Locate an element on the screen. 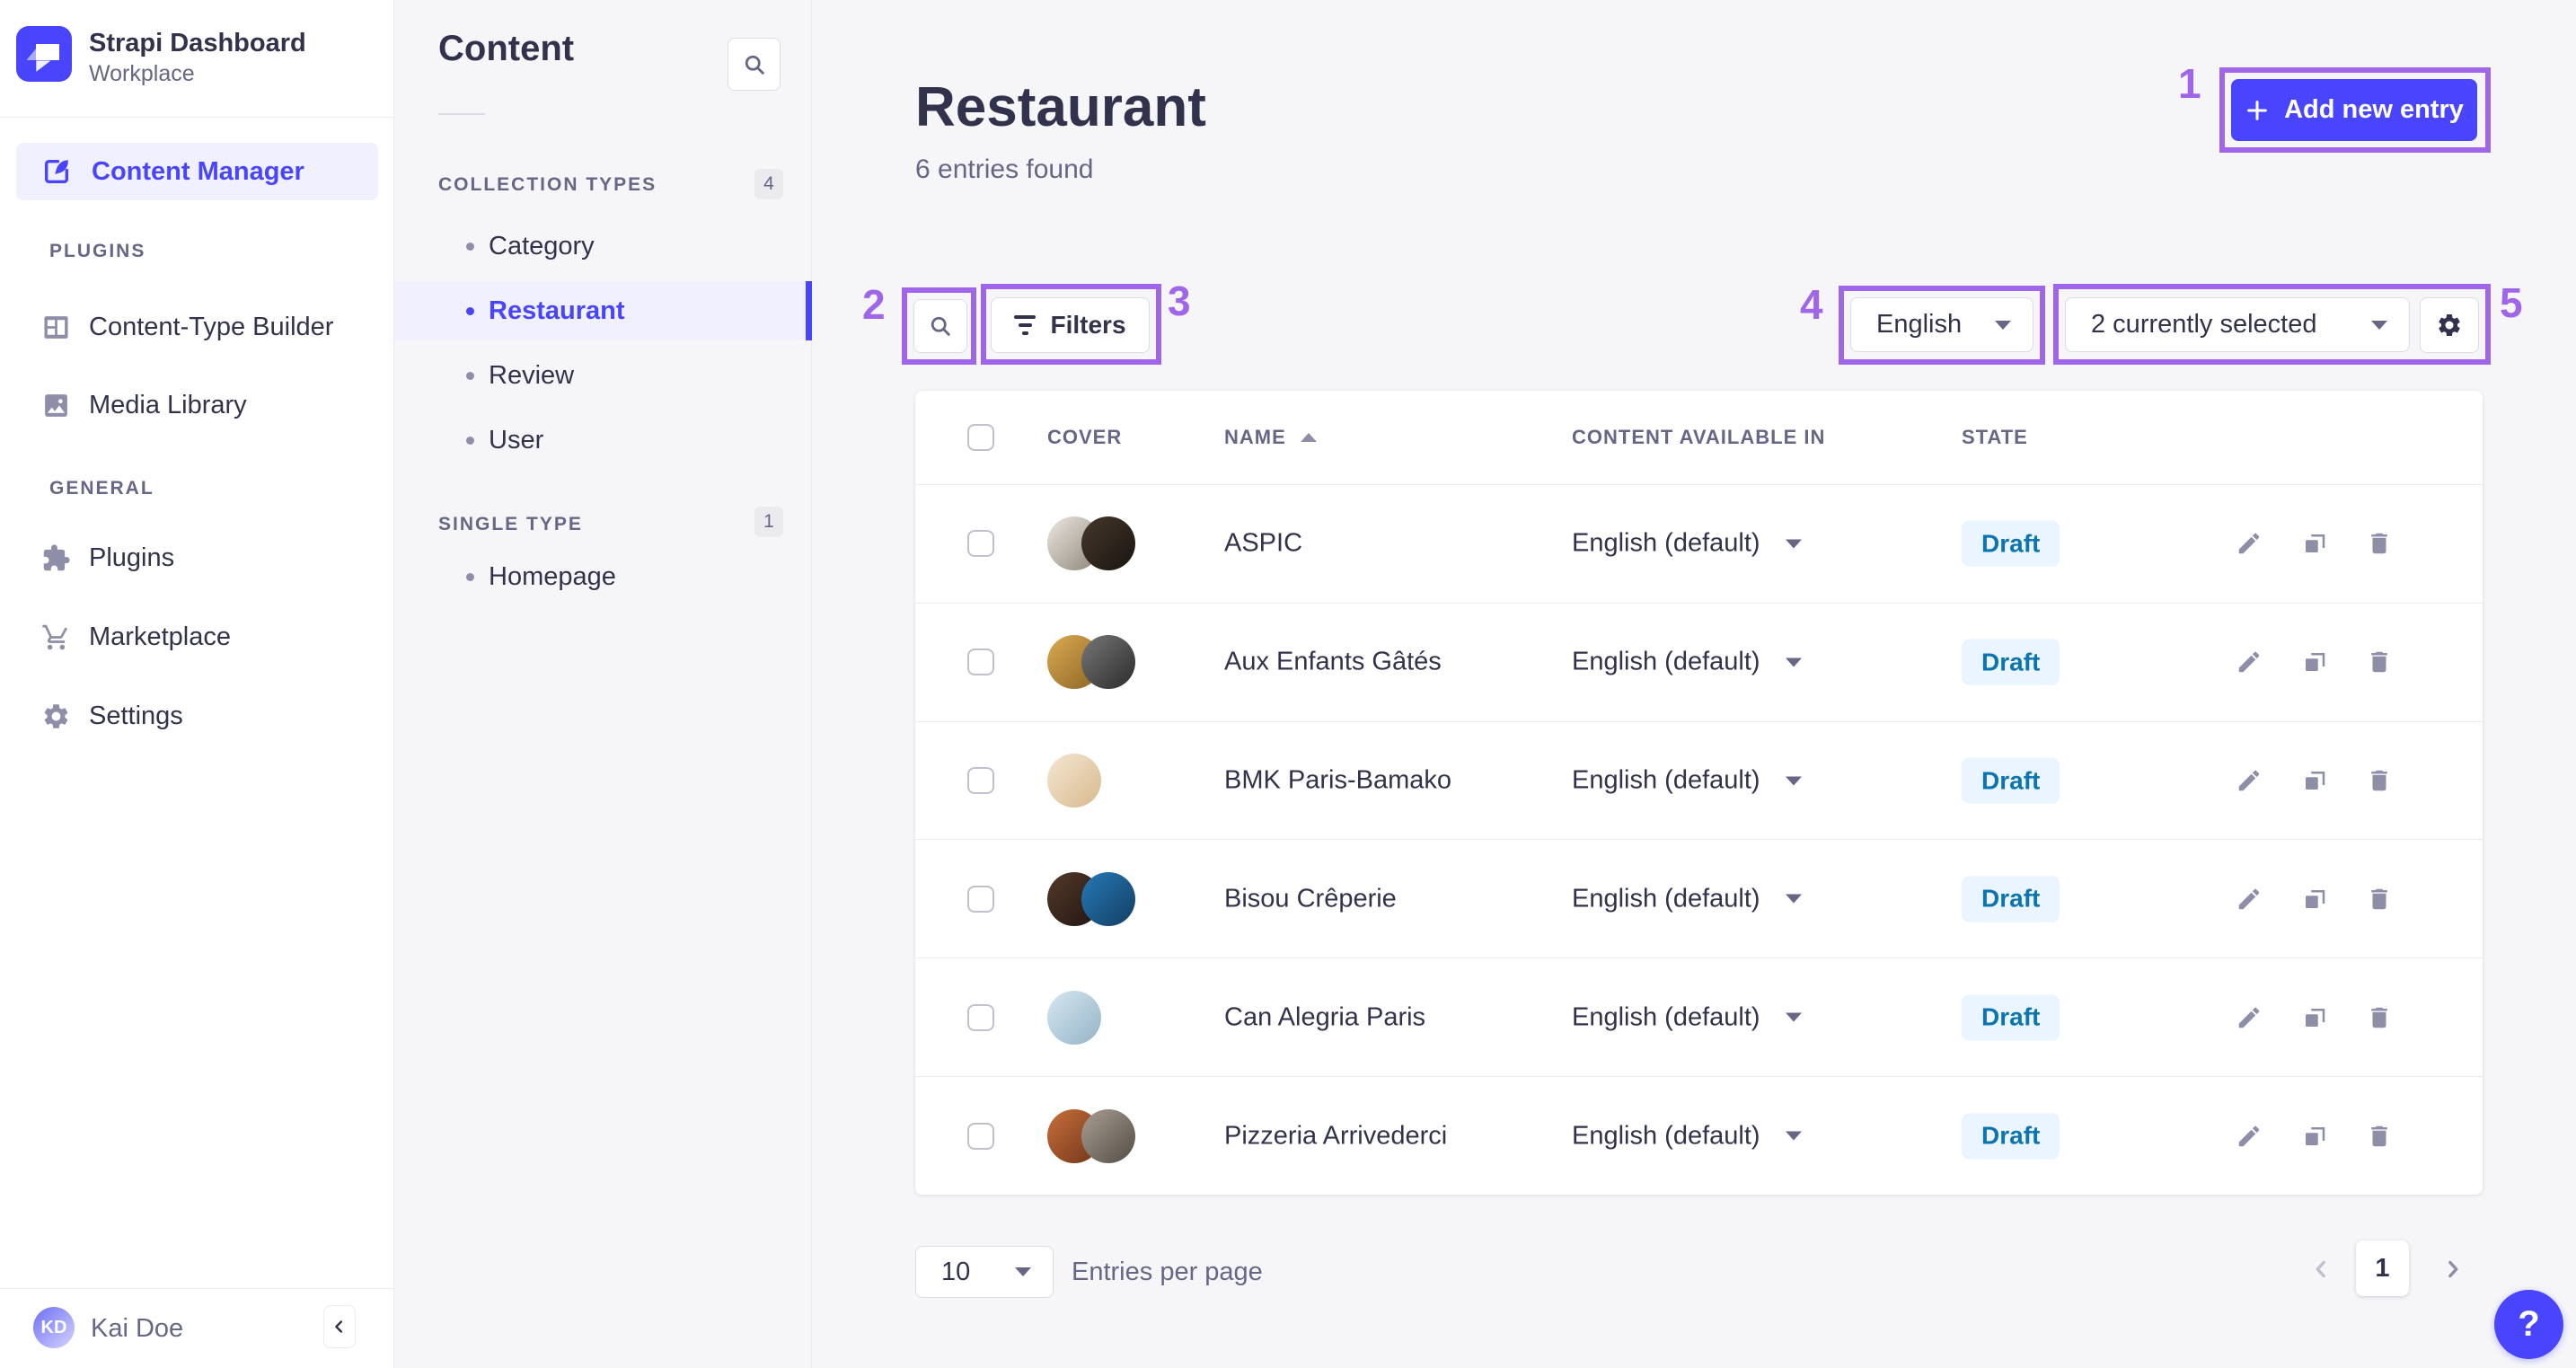 The image size is (2576, 1368). sidebar-item-media-library: Media Library is located at coordinates (197, 405).